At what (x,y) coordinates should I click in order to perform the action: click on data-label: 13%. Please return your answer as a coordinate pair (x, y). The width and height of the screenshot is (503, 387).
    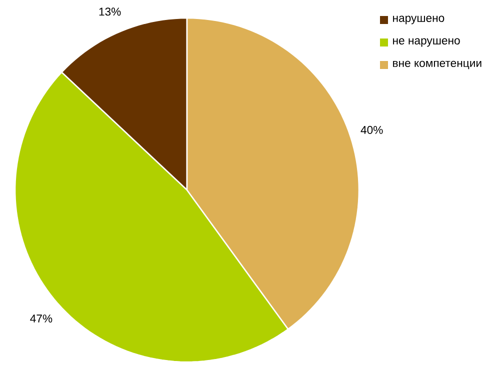
    Looking at the image, I should click on (110, 12).